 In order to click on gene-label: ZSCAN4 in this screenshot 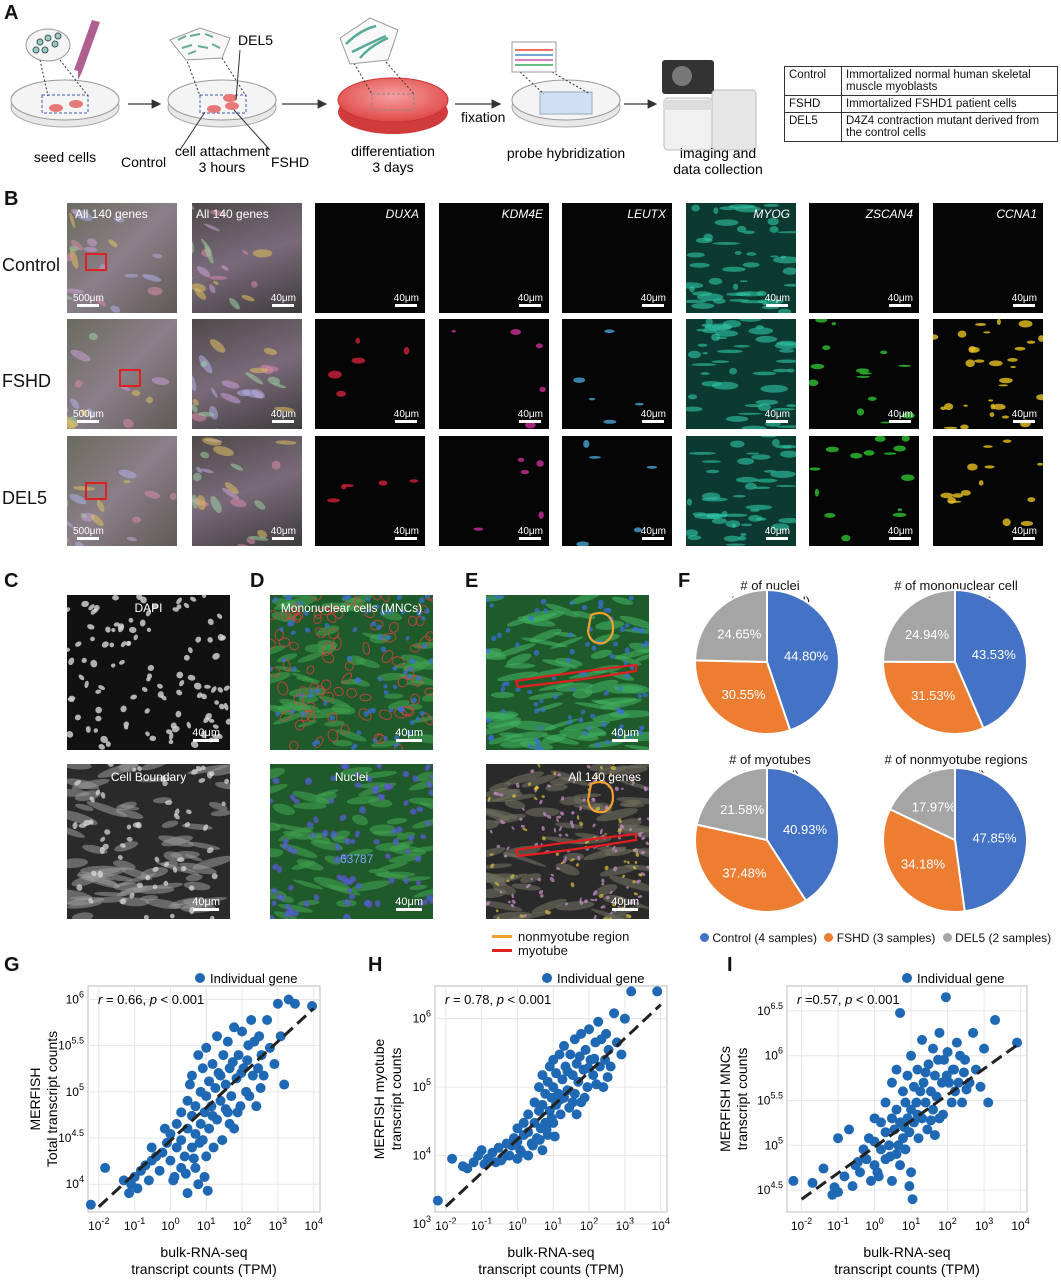, I will do `click(889, 214)`.